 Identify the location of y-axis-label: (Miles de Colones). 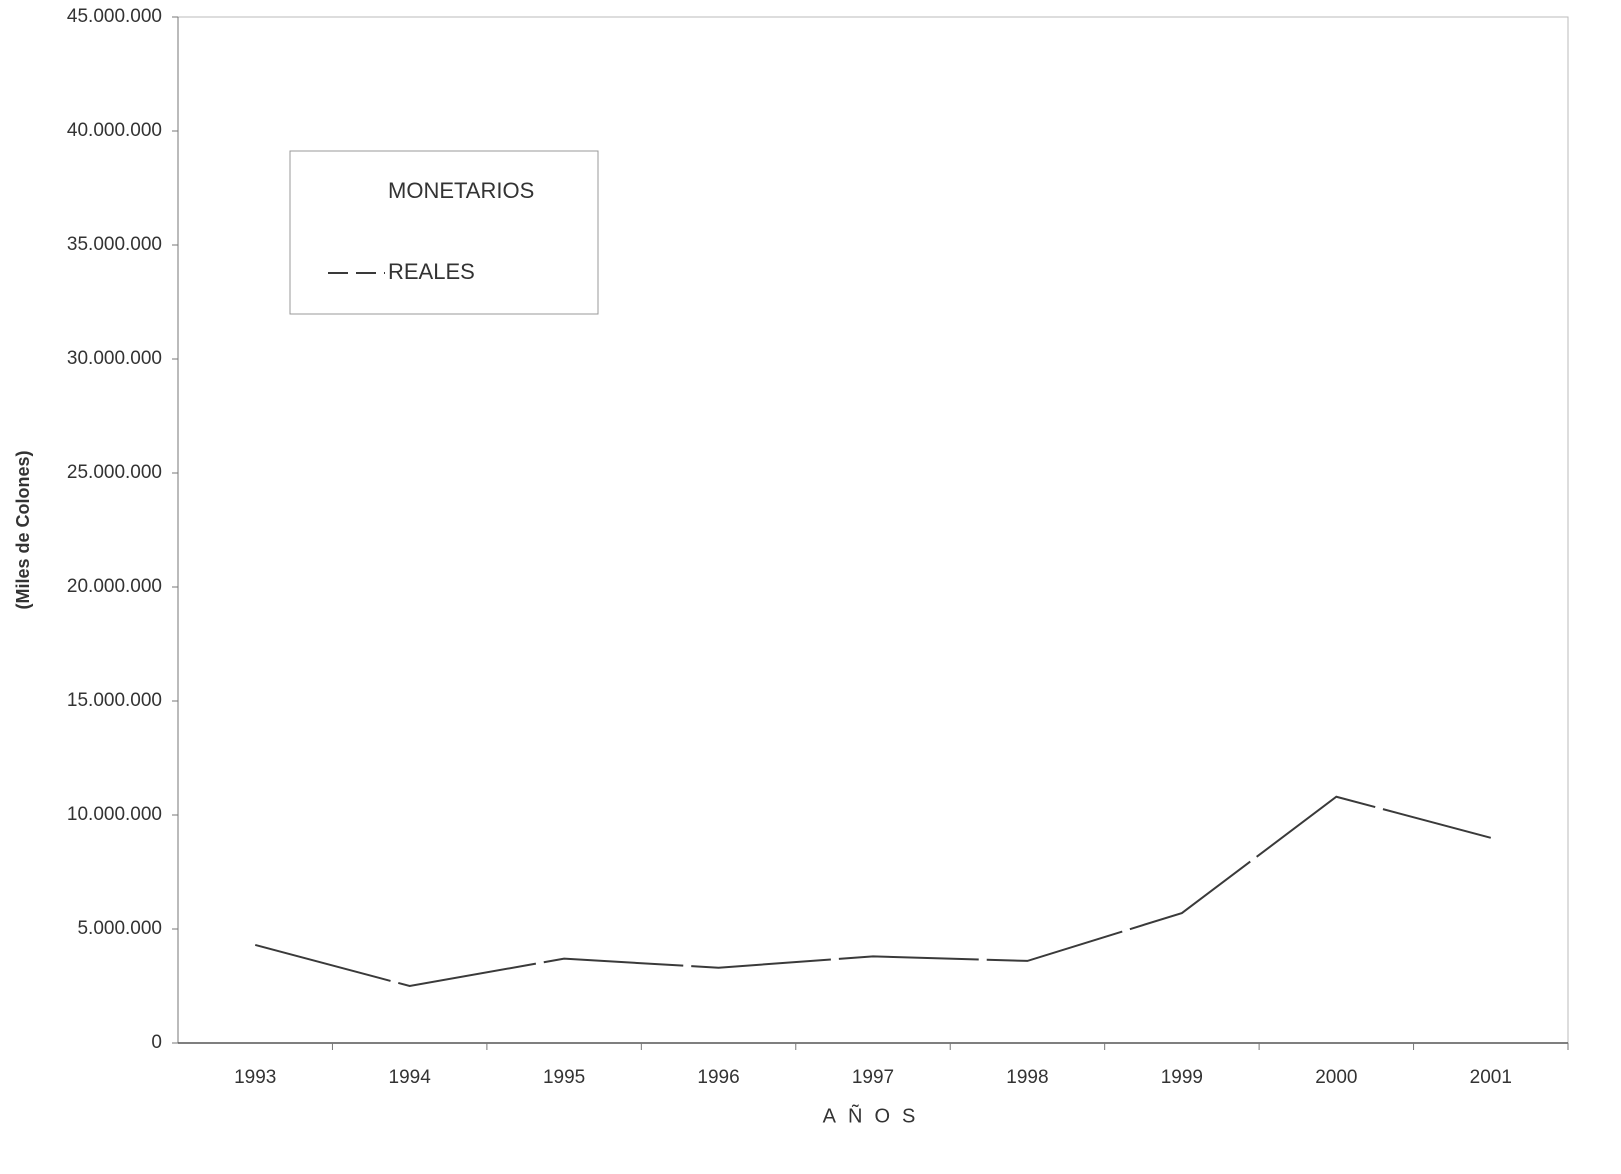
(23, 529).